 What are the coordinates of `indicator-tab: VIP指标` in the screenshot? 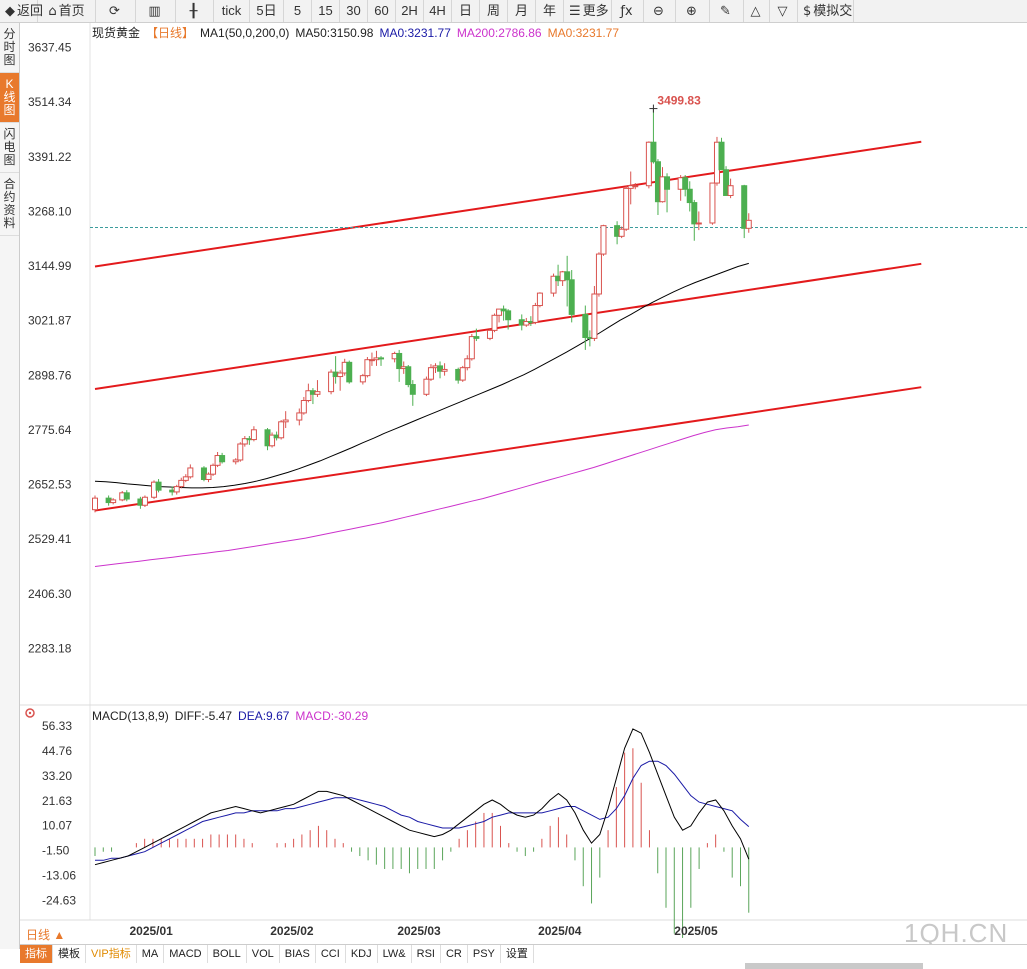 It's located at (111, 954).